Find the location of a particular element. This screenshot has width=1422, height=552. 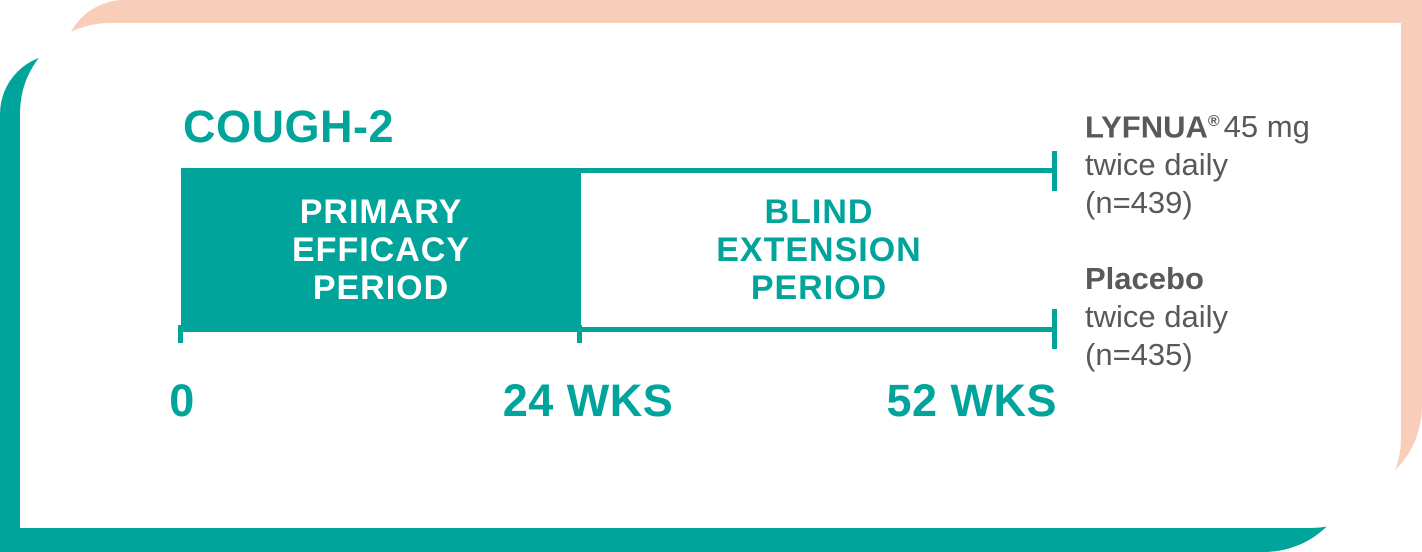

arm-lyfnua-name: LYFNUA is located at coordinates (1146, 127).